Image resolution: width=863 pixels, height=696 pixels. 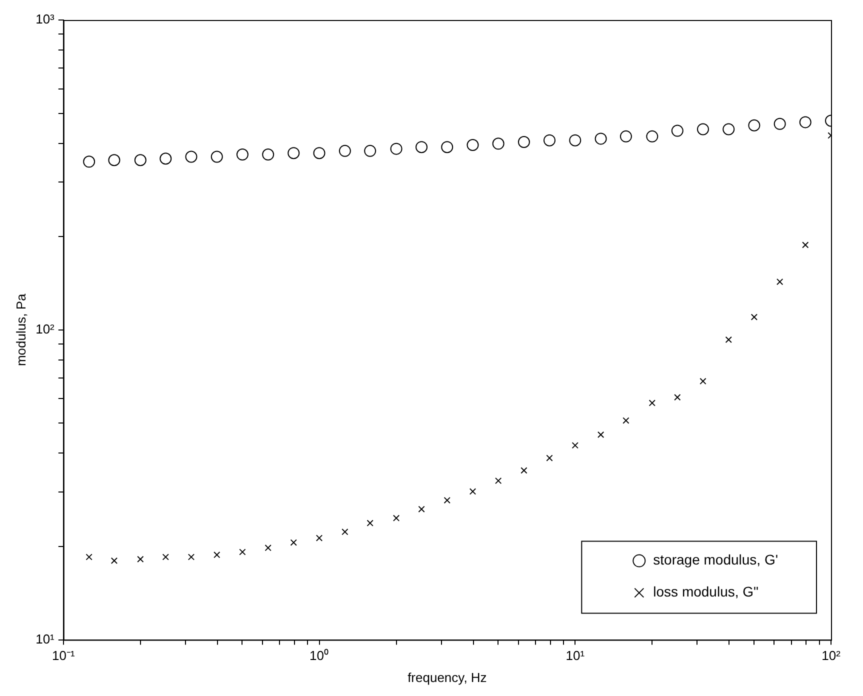 I want to click on y-tick-label: 10², so click(x=46, y=328).